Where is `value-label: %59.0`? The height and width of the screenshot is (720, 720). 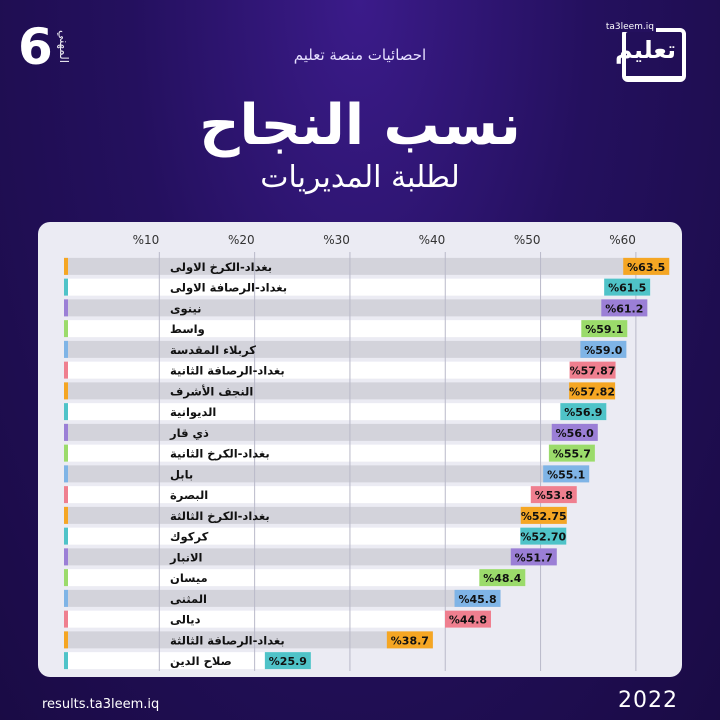
value-label: %59.0 is located at coordinates (603, 350).